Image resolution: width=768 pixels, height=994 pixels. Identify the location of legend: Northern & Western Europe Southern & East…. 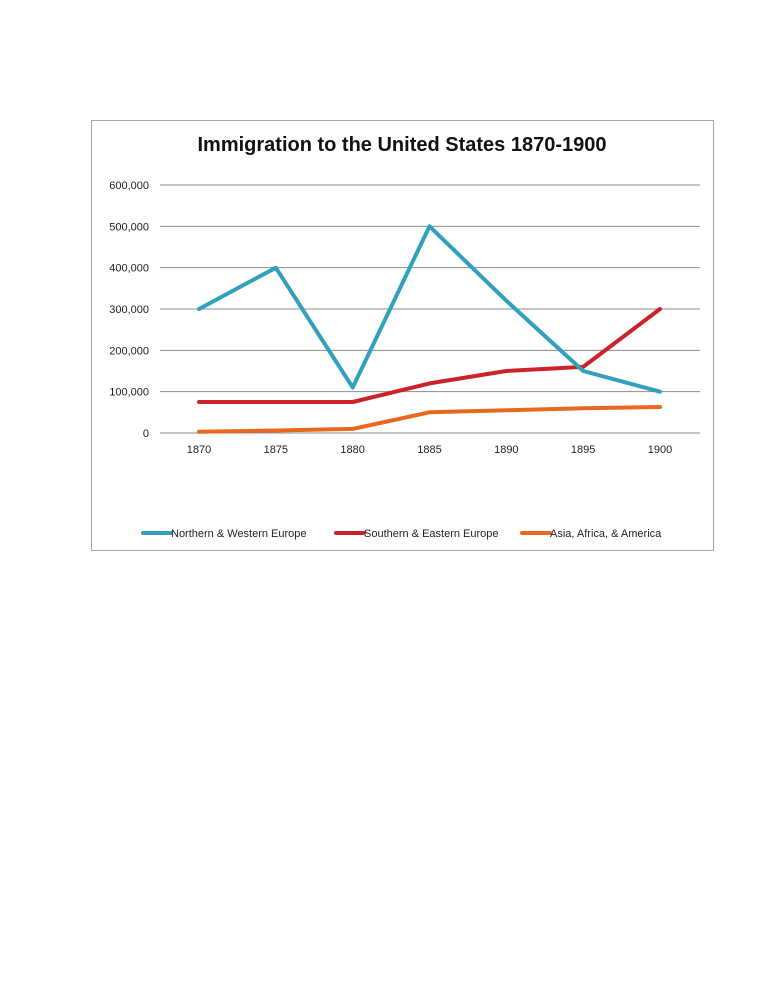
(401, 534).